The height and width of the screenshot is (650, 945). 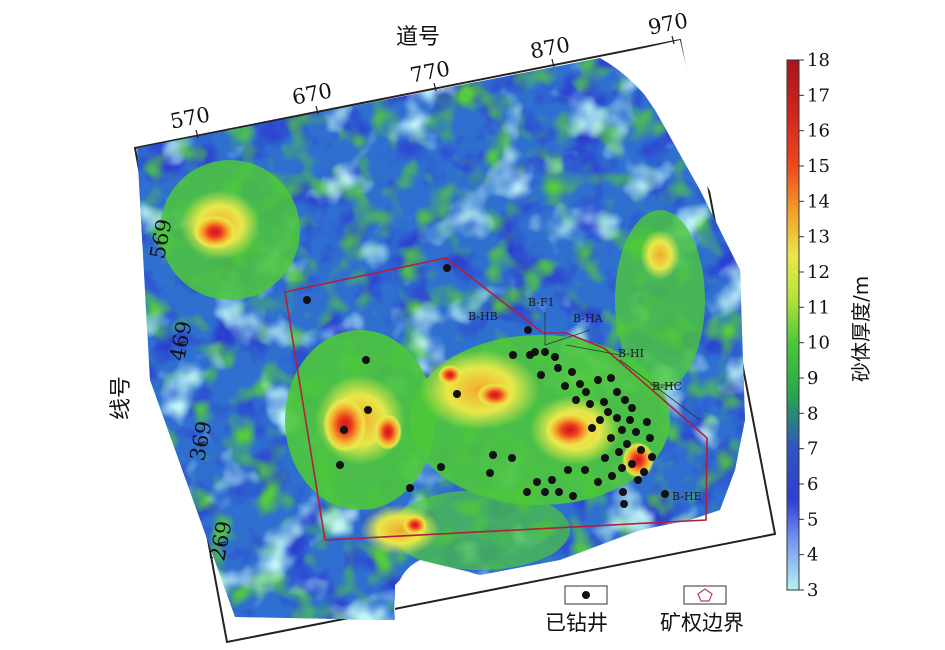 What do you see at coordinates (818, 201) in the screenshot?
I see `colorbar-tick-label: 14` at bounding box center [818, 201].